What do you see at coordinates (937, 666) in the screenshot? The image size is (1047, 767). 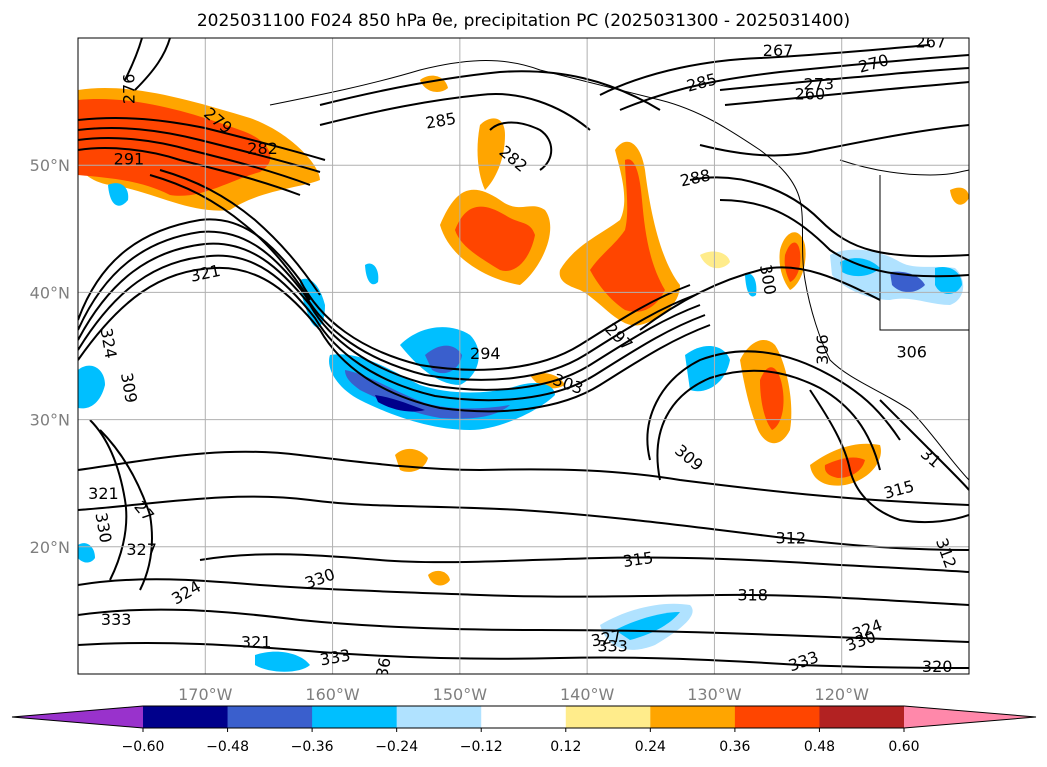 I see `contour-label: 320` at bounding box center [937, 666].